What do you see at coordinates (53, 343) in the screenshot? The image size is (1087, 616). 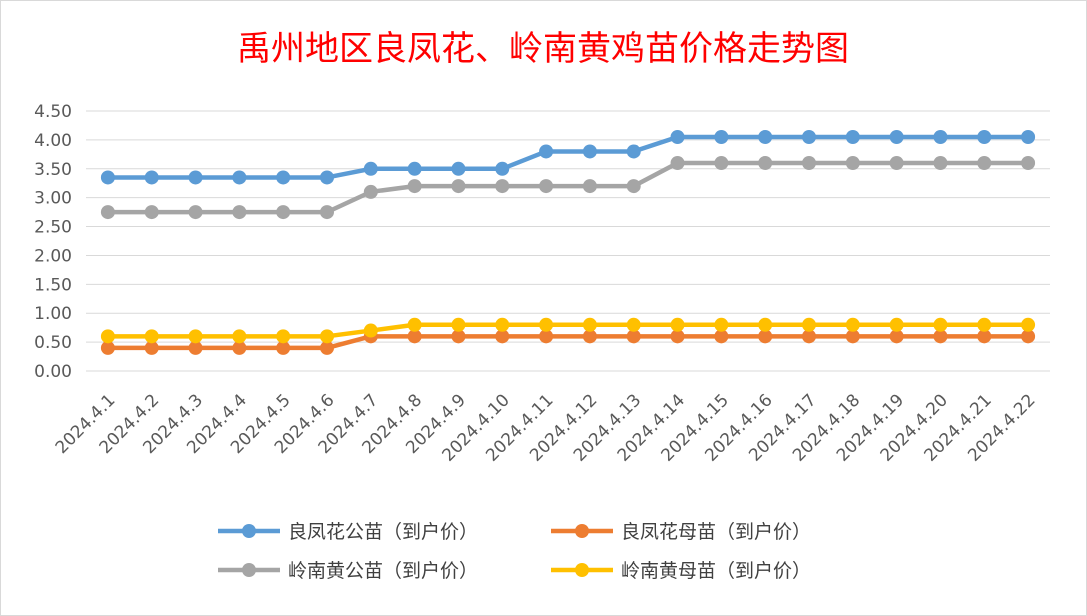 I see `y-tick-label: 0.50` at bounding box center [53, 343].